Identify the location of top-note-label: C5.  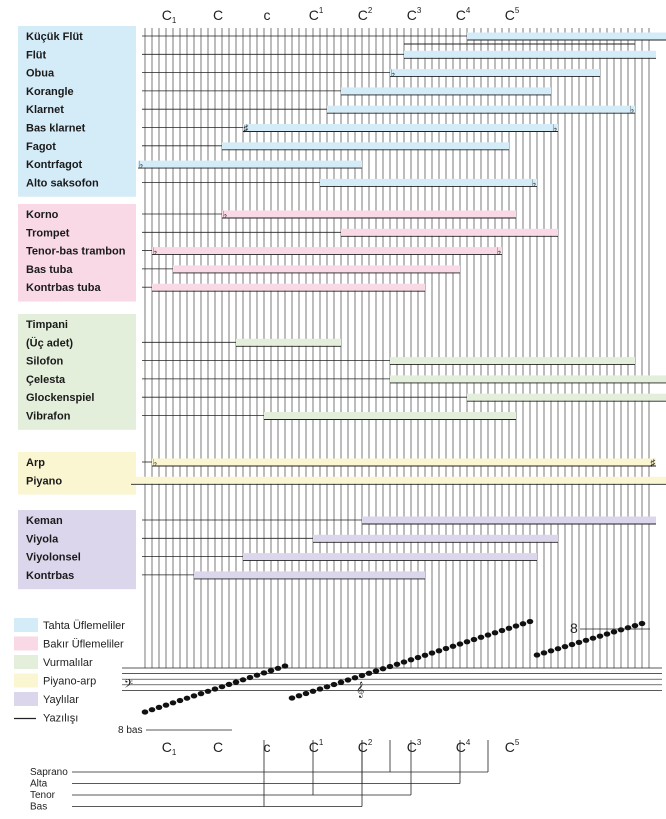
(512, 14).